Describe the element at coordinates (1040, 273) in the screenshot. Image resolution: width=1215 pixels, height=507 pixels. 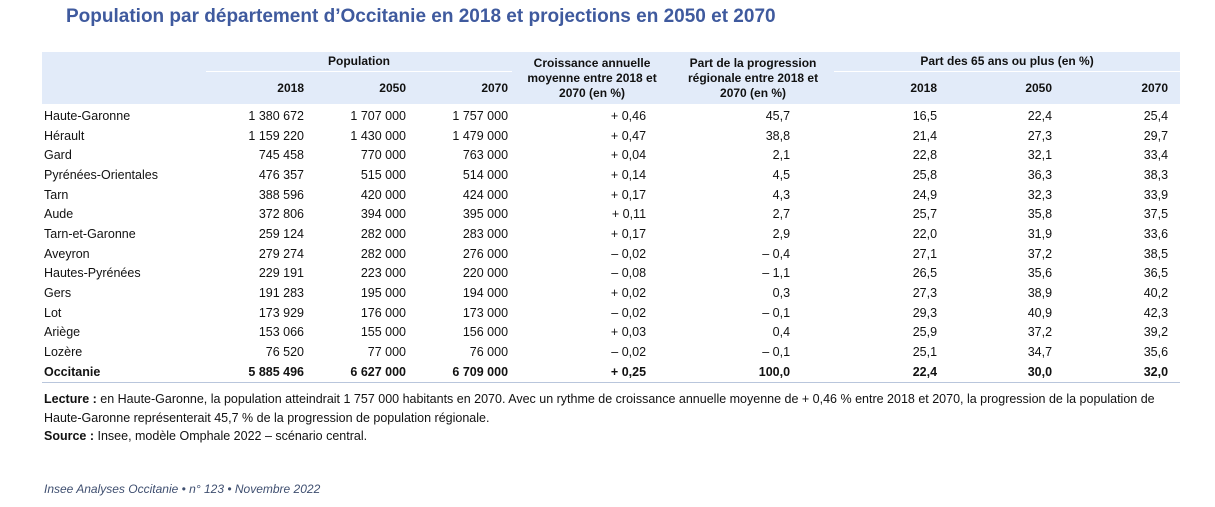
I see `cell-65-2050: 35,6` at that location.